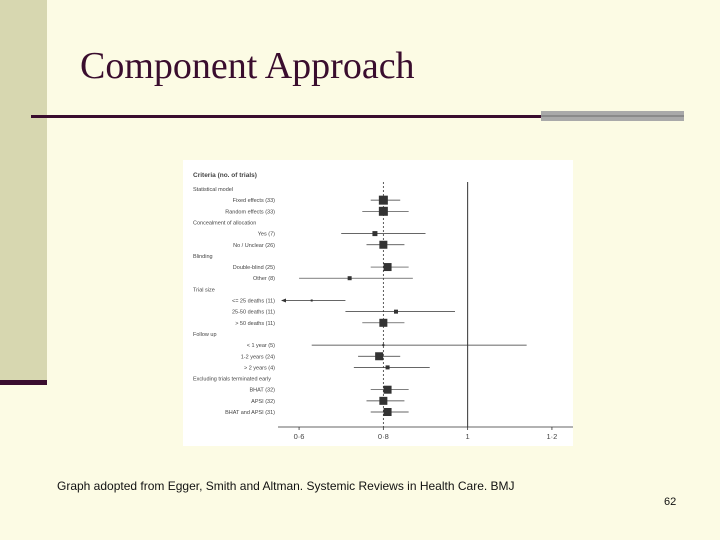 The width and height of the screenshot is (720, 540). What do you see at coordinates (263, 402) in the screenshot?
I see `row-label: APSI (32)` at bounding box center [263, 402].